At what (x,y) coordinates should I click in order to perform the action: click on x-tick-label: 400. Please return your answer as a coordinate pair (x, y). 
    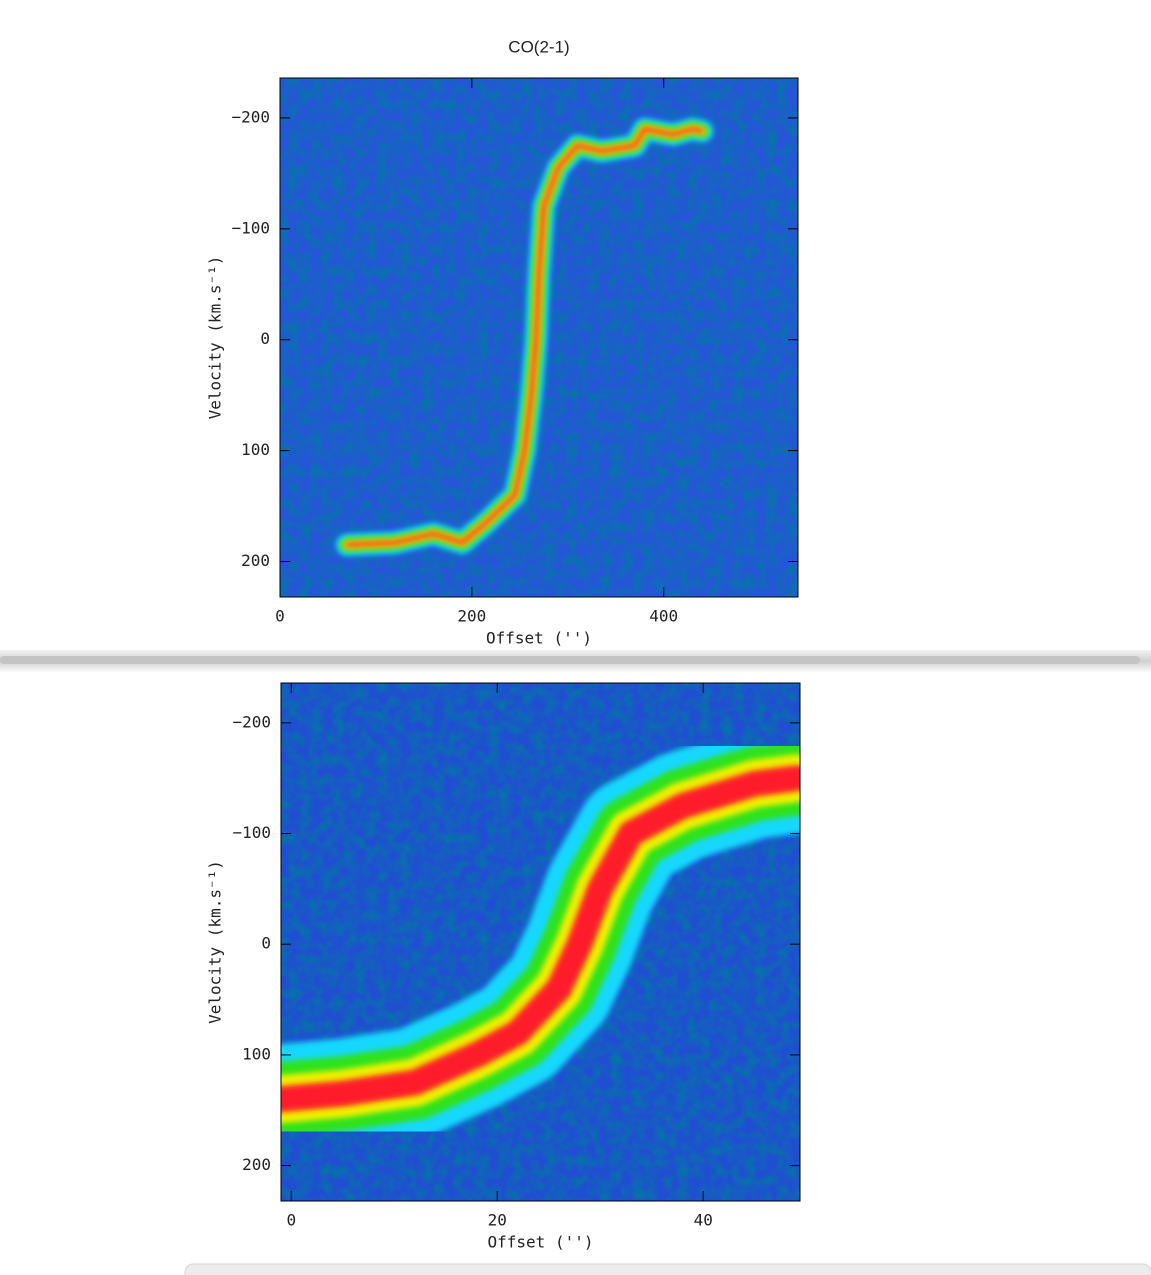
    Looking at the image, I should click on (663, 616).